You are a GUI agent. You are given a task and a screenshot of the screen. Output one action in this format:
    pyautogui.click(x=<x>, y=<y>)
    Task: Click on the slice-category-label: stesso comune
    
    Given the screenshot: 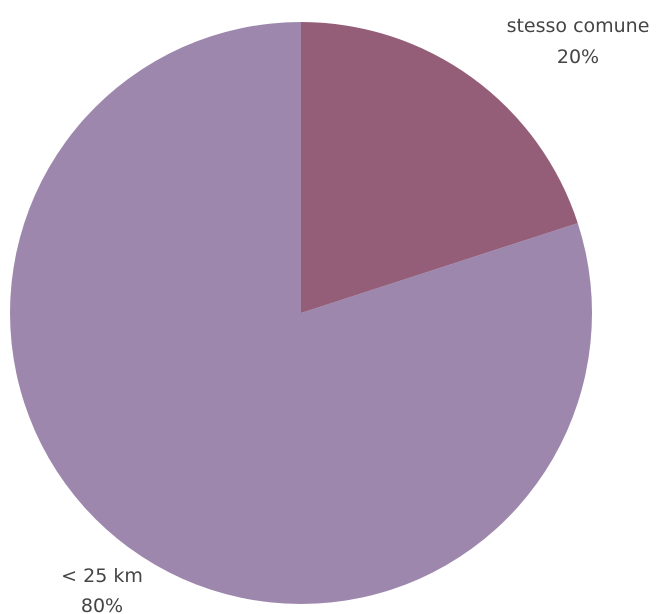 What is the action you would take?
    pyautogui.click(x=578, y=26)
    